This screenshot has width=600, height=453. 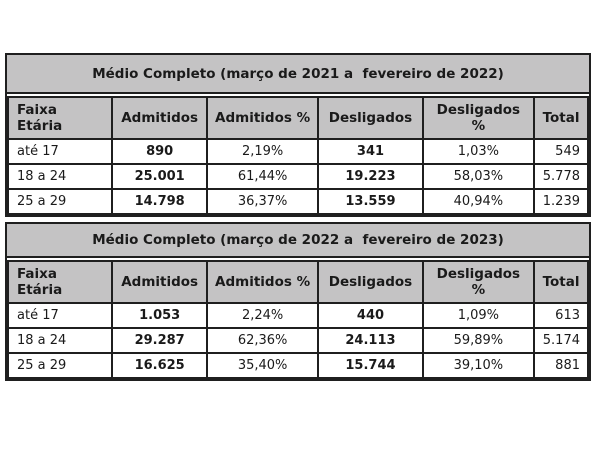 What do you see at coordinates (370, 201) in the screenshot?
I see `cell-desligados: 13.559` at bounding box center [370, 201].